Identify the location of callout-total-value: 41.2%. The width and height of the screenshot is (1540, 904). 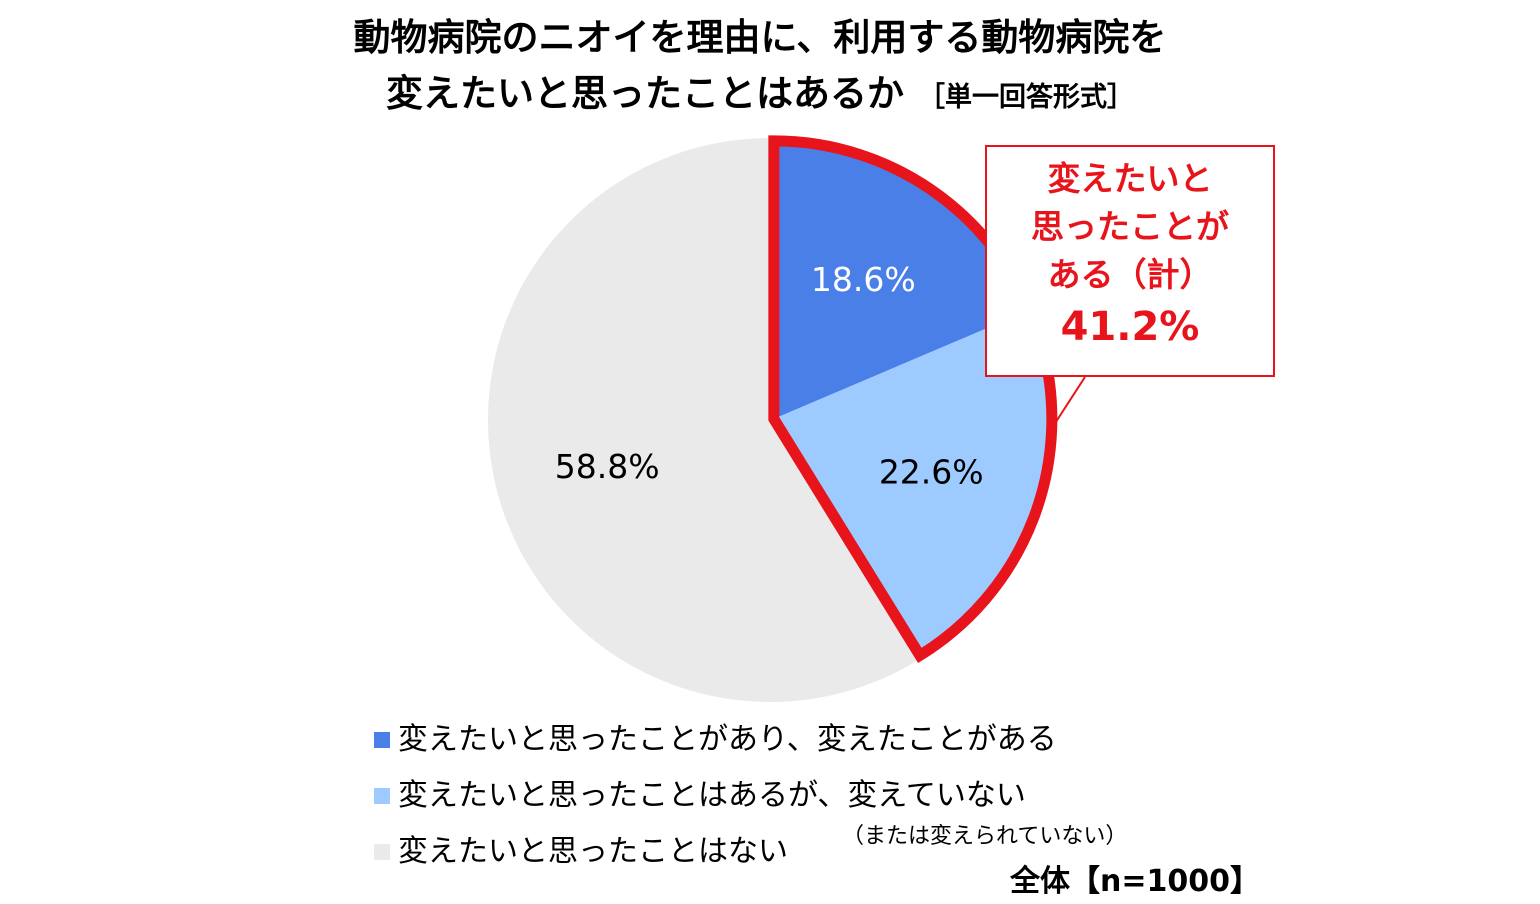
(1130, 327).